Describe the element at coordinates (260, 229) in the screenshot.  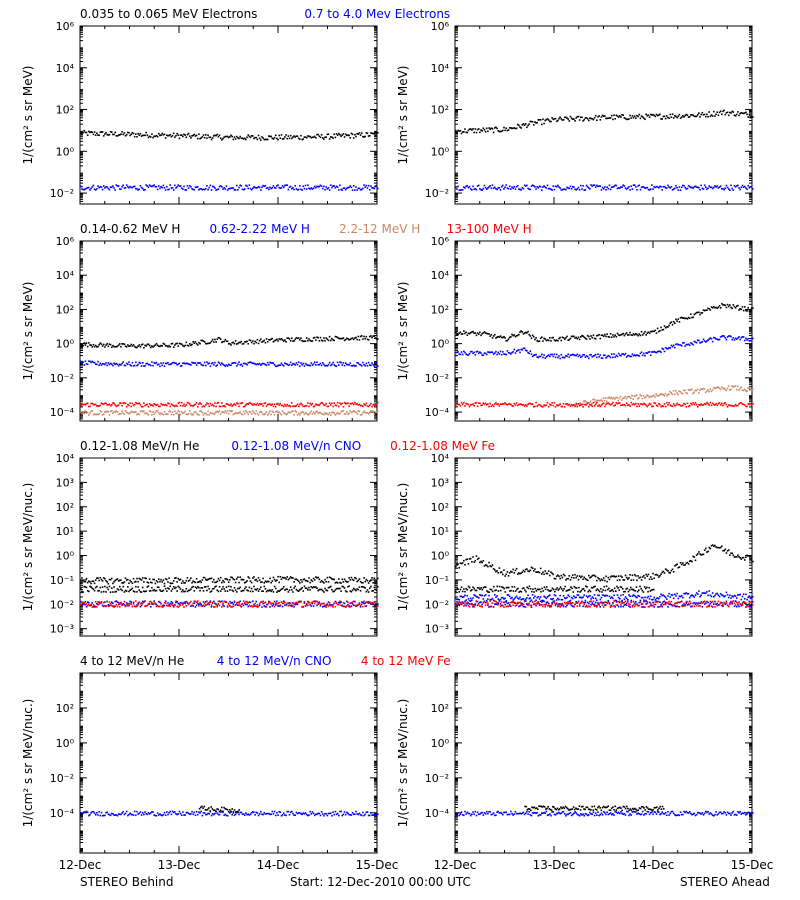
I see `series-title-label: 0.62-2.22 MeV H` at that location.